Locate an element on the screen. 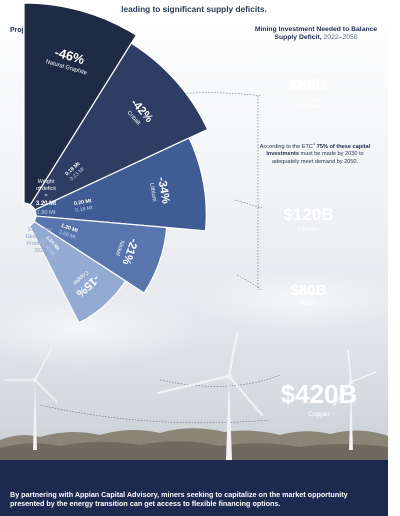  annotation-weight-value: 3.20 Mt is located at coordinates (46, 204).